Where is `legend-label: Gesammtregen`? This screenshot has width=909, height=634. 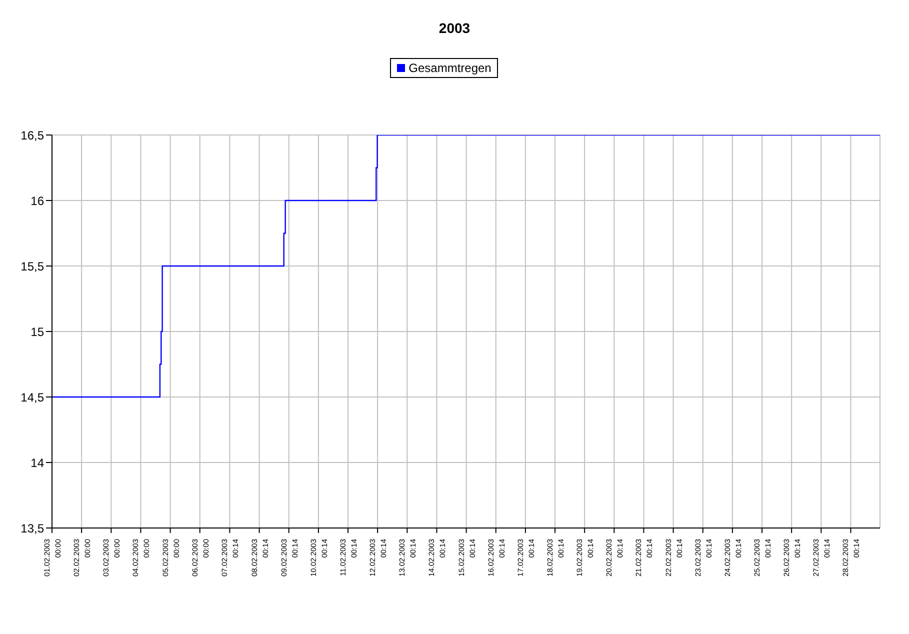
legend-label: Gesammtregen is located at coordinates (444, 68).